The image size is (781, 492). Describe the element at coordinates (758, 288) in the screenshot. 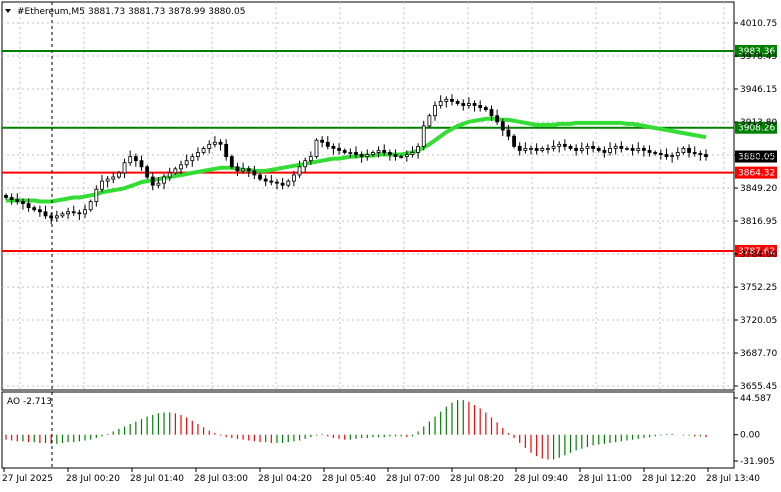

I see `price-tick-label: 3752.25` at that location.